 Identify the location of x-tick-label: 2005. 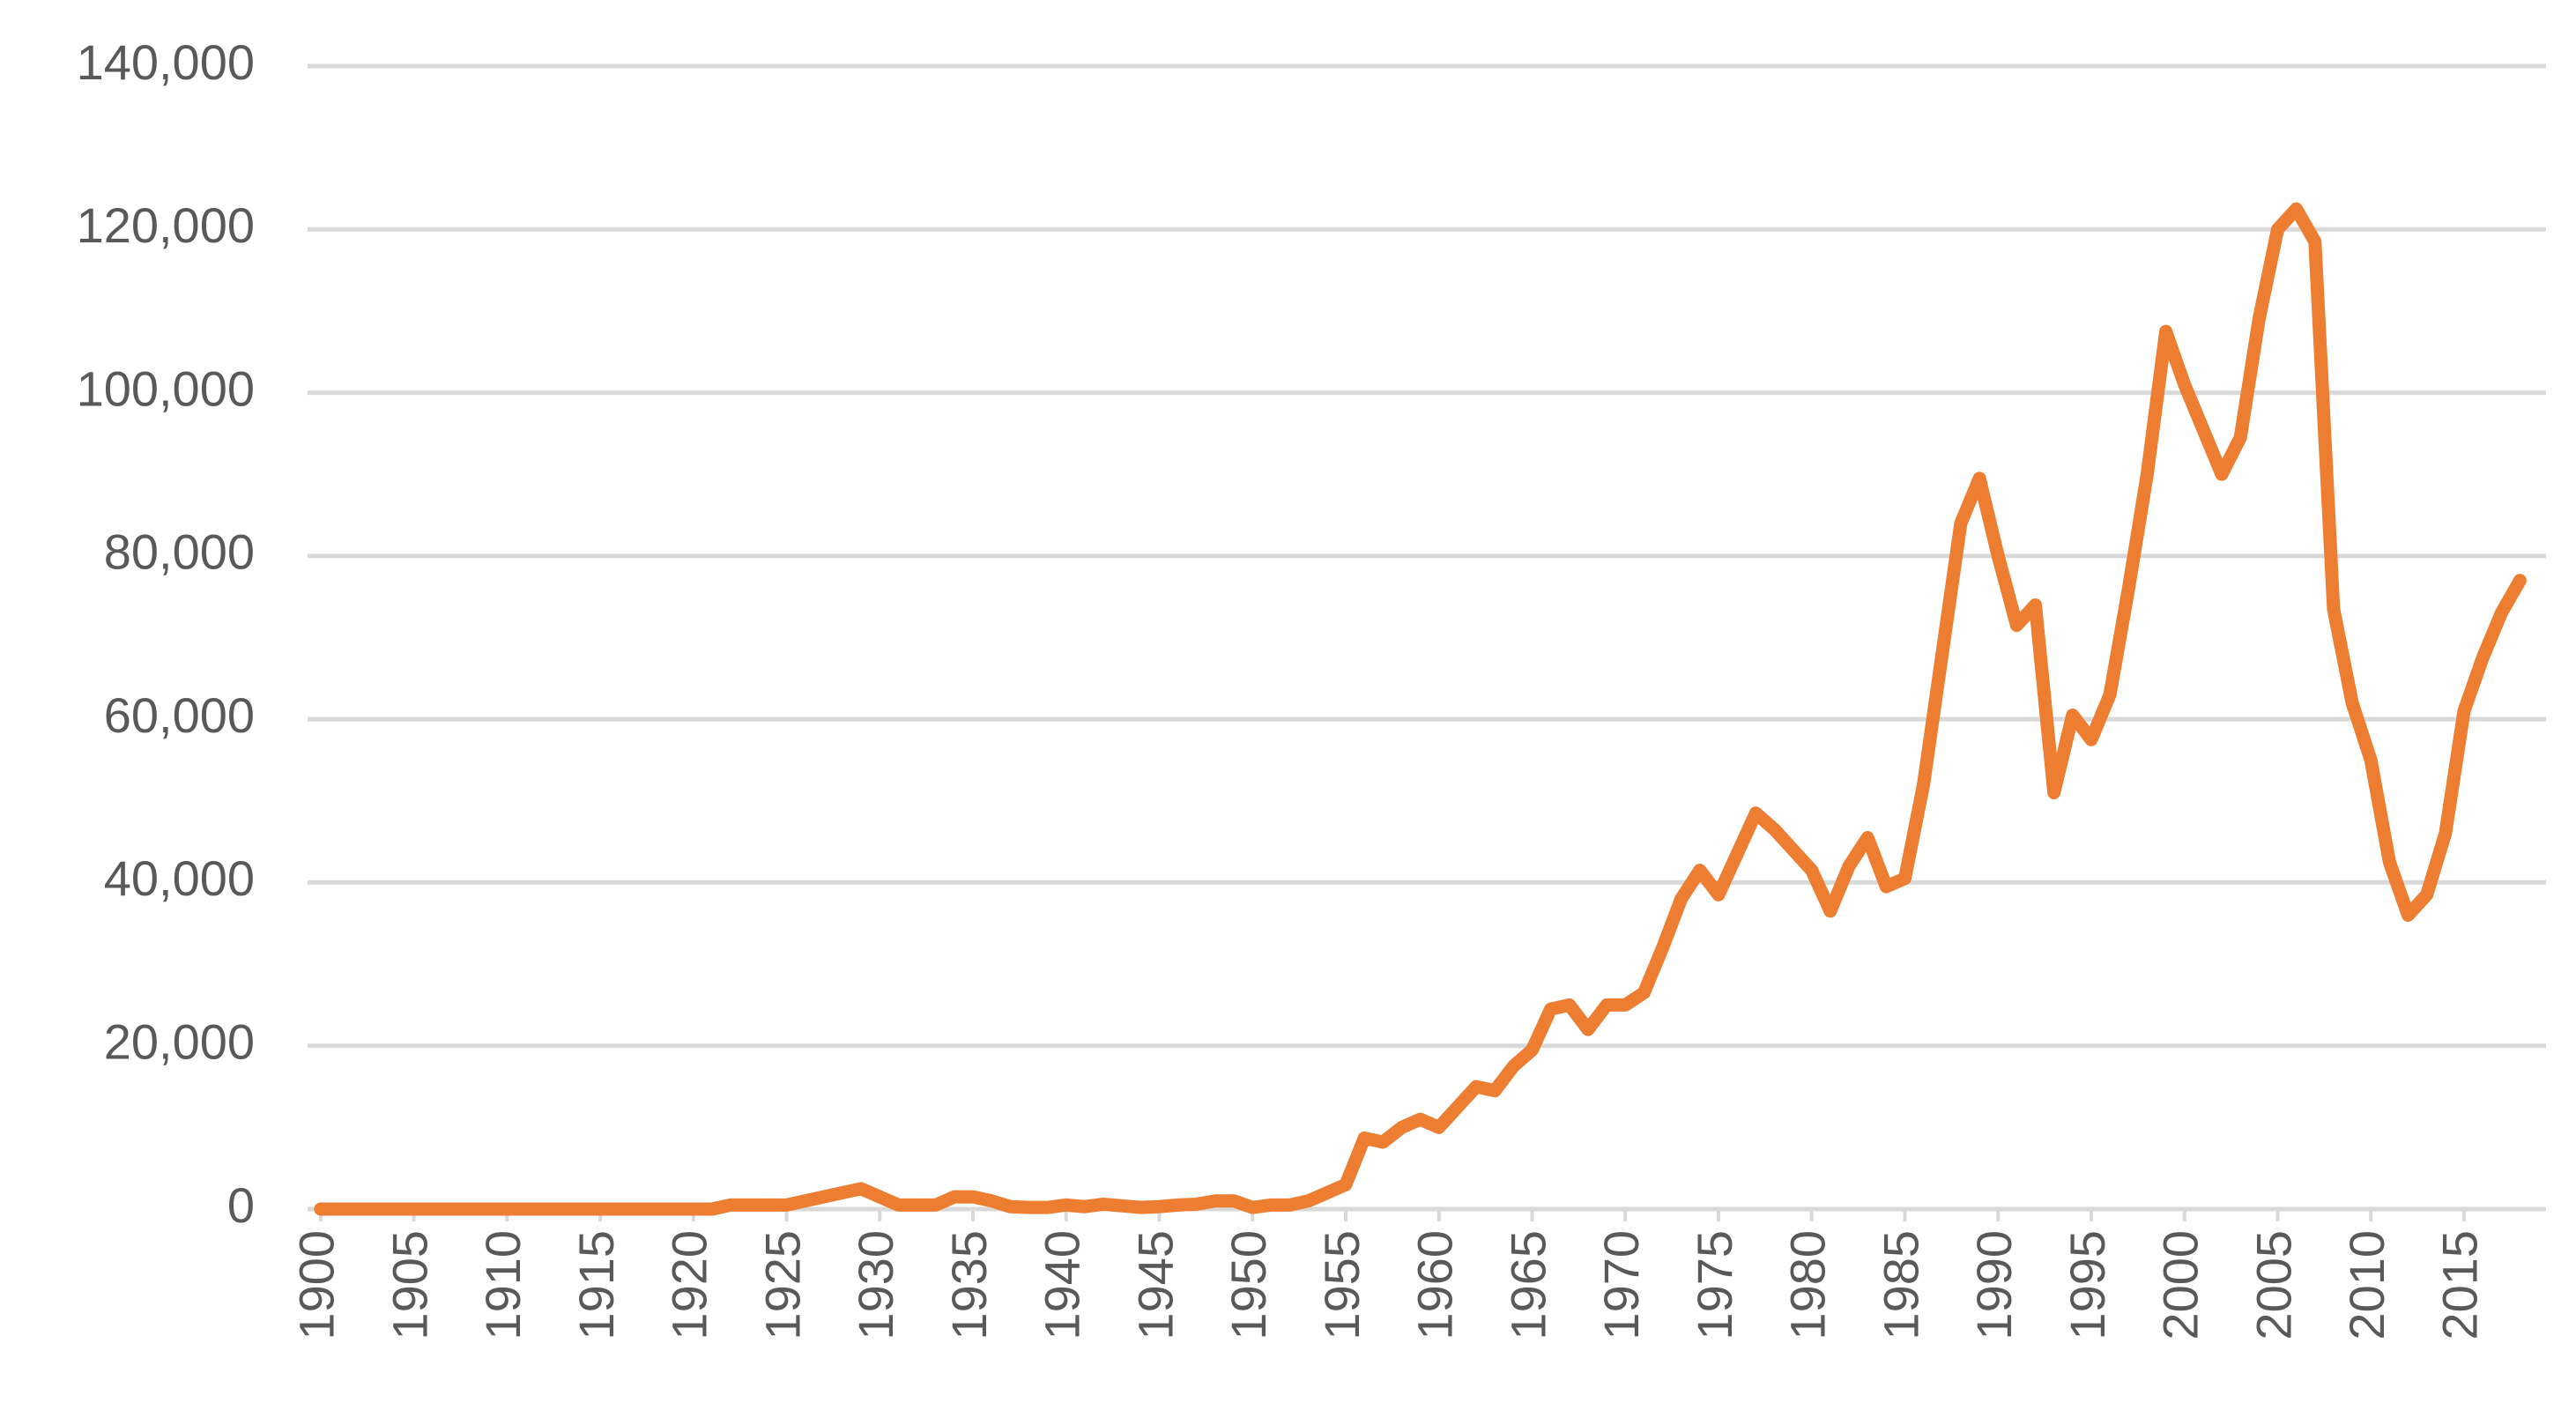
(2273, 1285).